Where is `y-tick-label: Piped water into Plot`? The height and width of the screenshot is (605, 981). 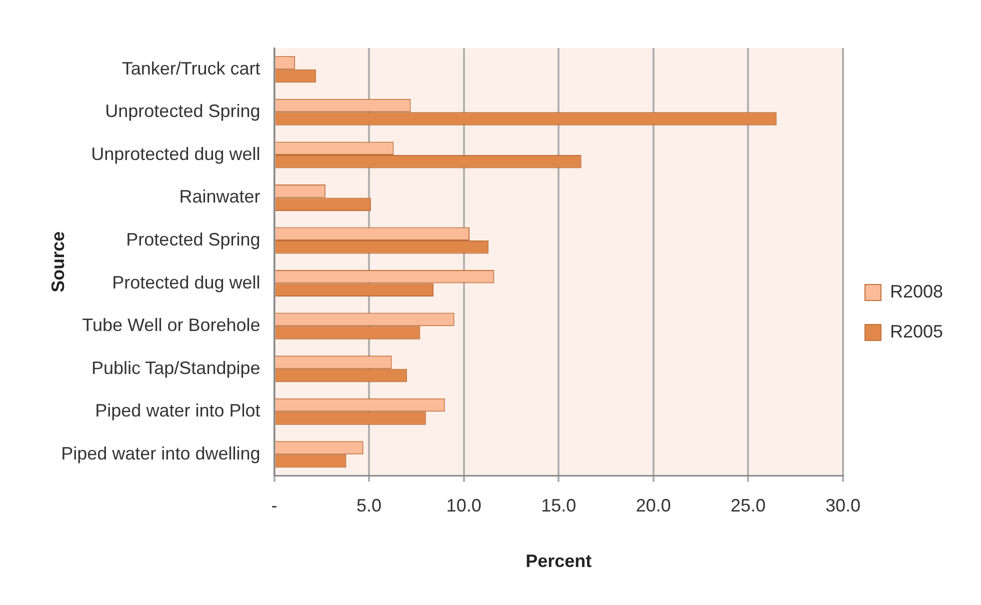 y-tick-label: Piped water into Plot is located at coordinates (177, 410).